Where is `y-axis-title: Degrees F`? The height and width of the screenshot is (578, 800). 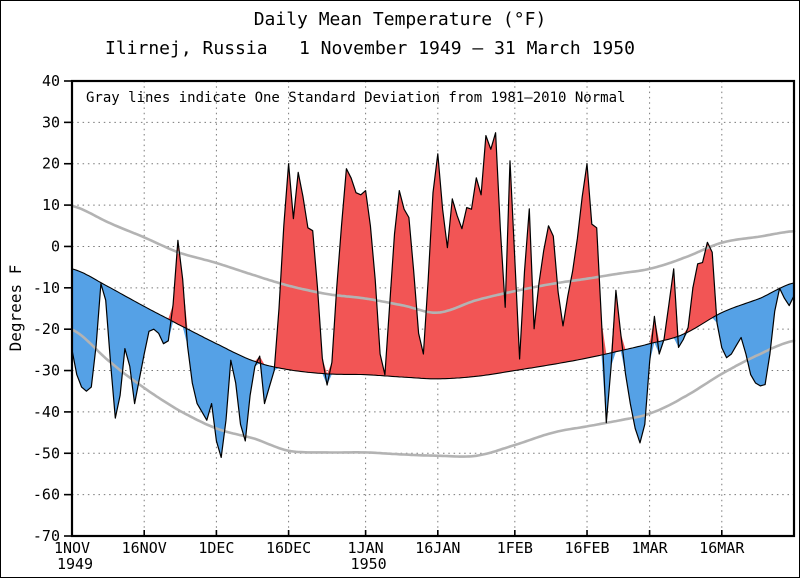 y-axis-title: Degrees F is located at coordinates (15, 308).